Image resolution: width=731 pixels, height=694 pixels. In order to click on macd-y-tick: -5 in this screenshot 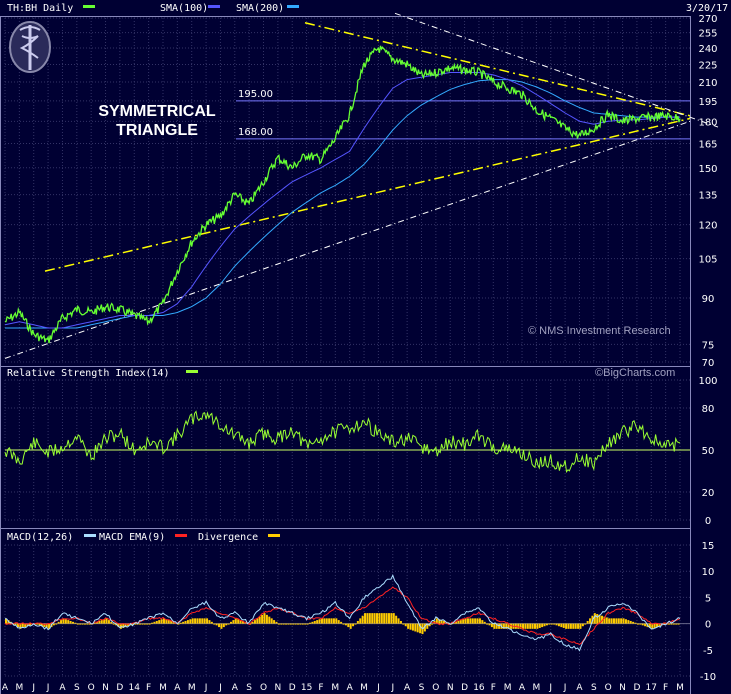, I will do `click(708, 651)`.